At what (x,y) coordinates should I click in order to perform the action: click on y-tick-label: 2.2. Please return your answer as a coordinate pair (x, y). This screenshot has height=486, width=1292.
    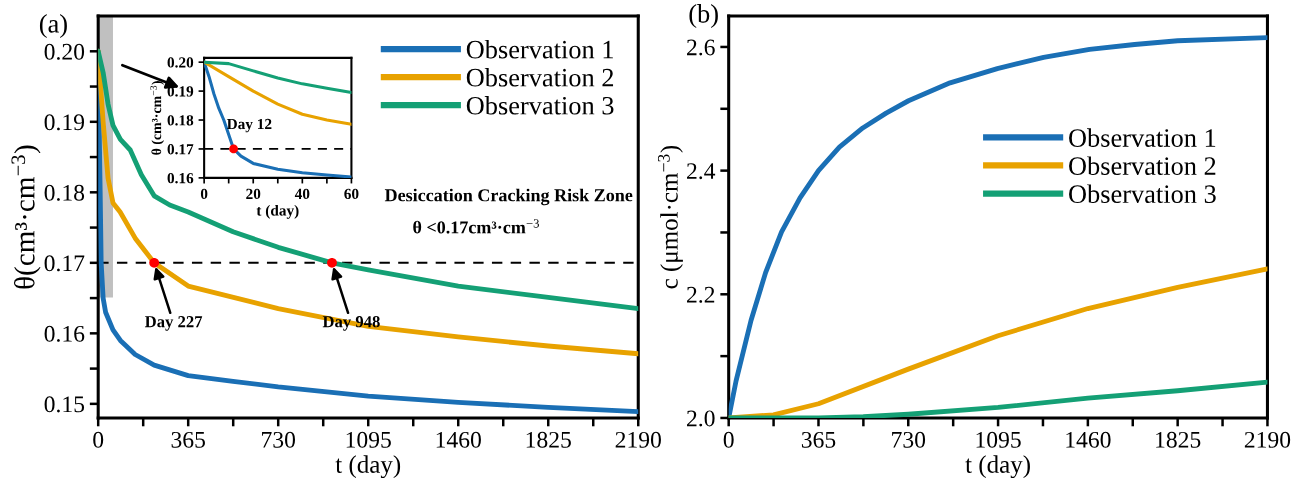
    Looking at the image, I should click on (701, 294).